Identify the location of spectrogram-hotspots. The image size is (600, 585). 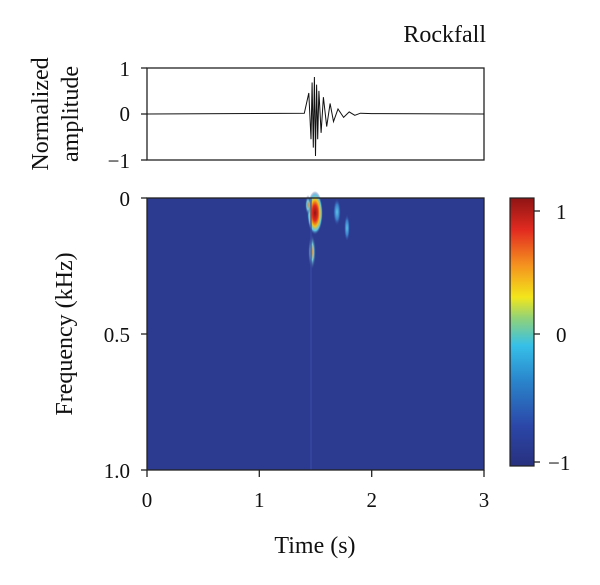
(327, 330).